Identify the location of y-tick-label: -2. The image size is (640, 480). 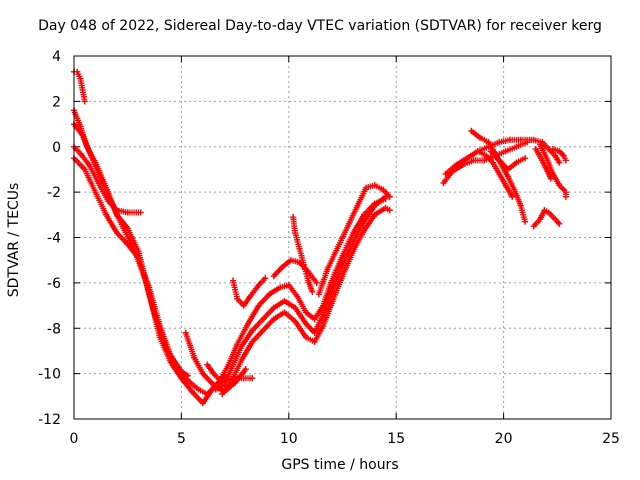
(54, 193).